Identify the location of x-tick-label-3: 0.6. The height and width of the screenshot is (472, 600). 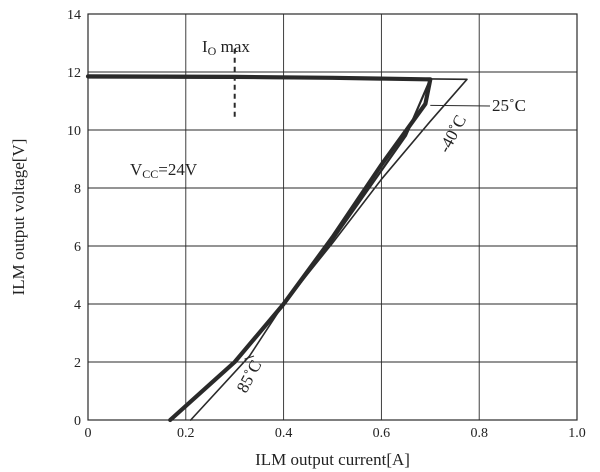
(382, 433).